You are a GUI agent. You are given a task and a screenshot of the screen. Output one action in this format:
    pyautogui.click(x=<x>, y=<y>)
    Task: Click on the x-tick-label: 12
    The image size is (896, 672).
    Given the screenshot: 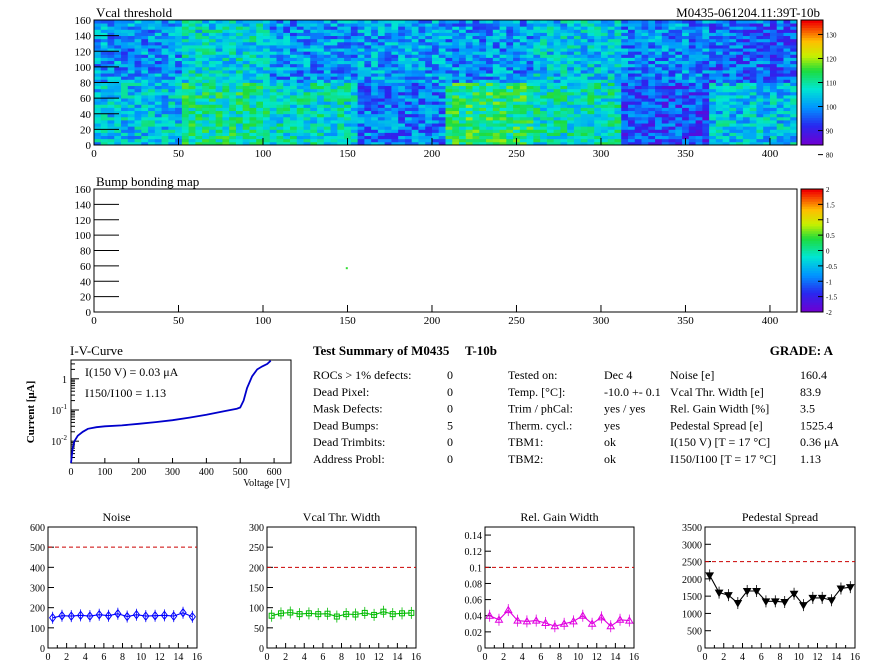 What is the action you would take?
    pyautogui.click(x=379, y=657)
    